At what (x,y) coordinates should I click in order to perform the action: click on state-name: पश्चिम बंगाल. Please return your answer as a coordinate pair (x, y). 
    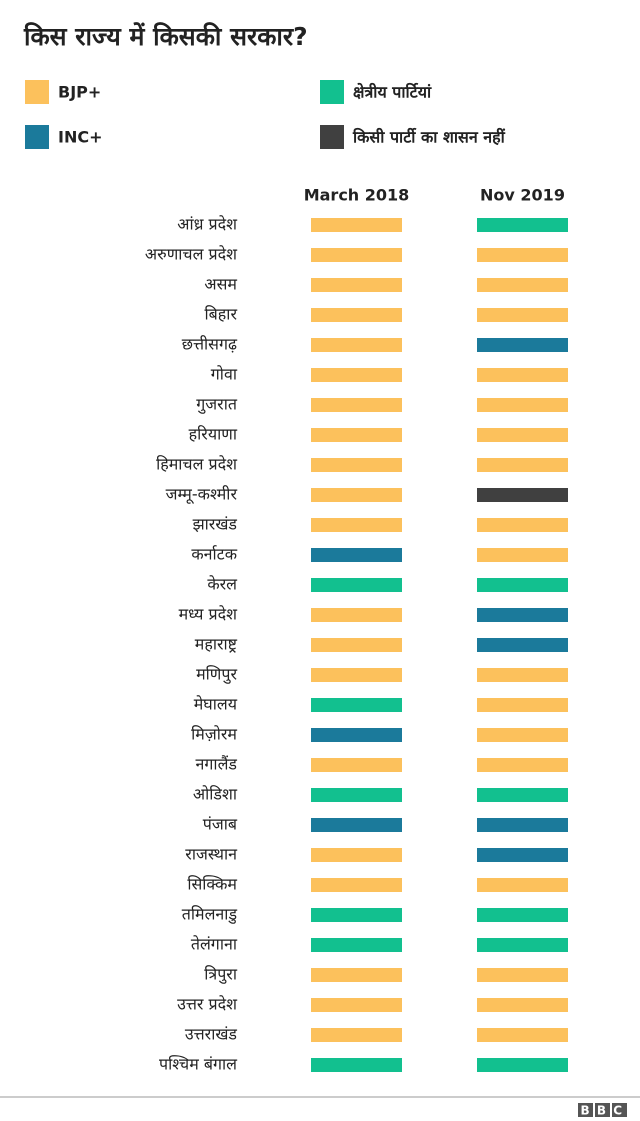
    Looking at the image, I should click on (198, 1064).